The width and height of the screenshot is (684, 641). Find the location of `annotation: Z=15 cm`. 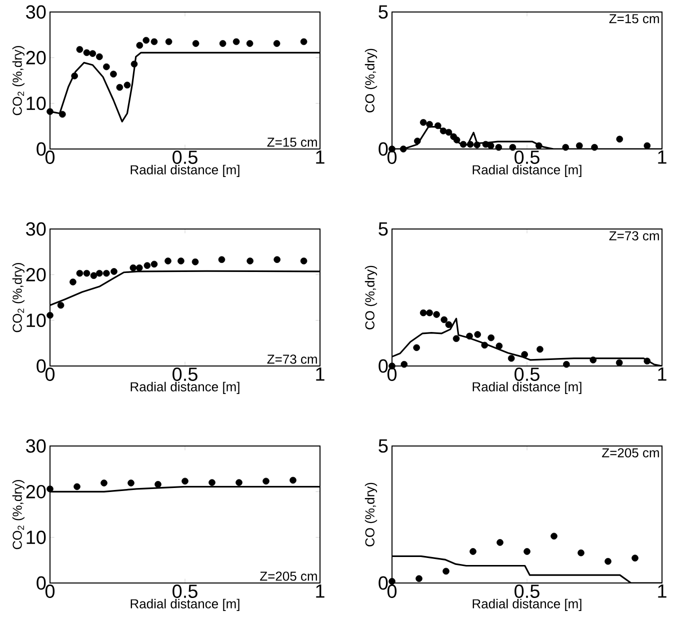

annotation: Z=15 cm is located at coordinates (292, 142).